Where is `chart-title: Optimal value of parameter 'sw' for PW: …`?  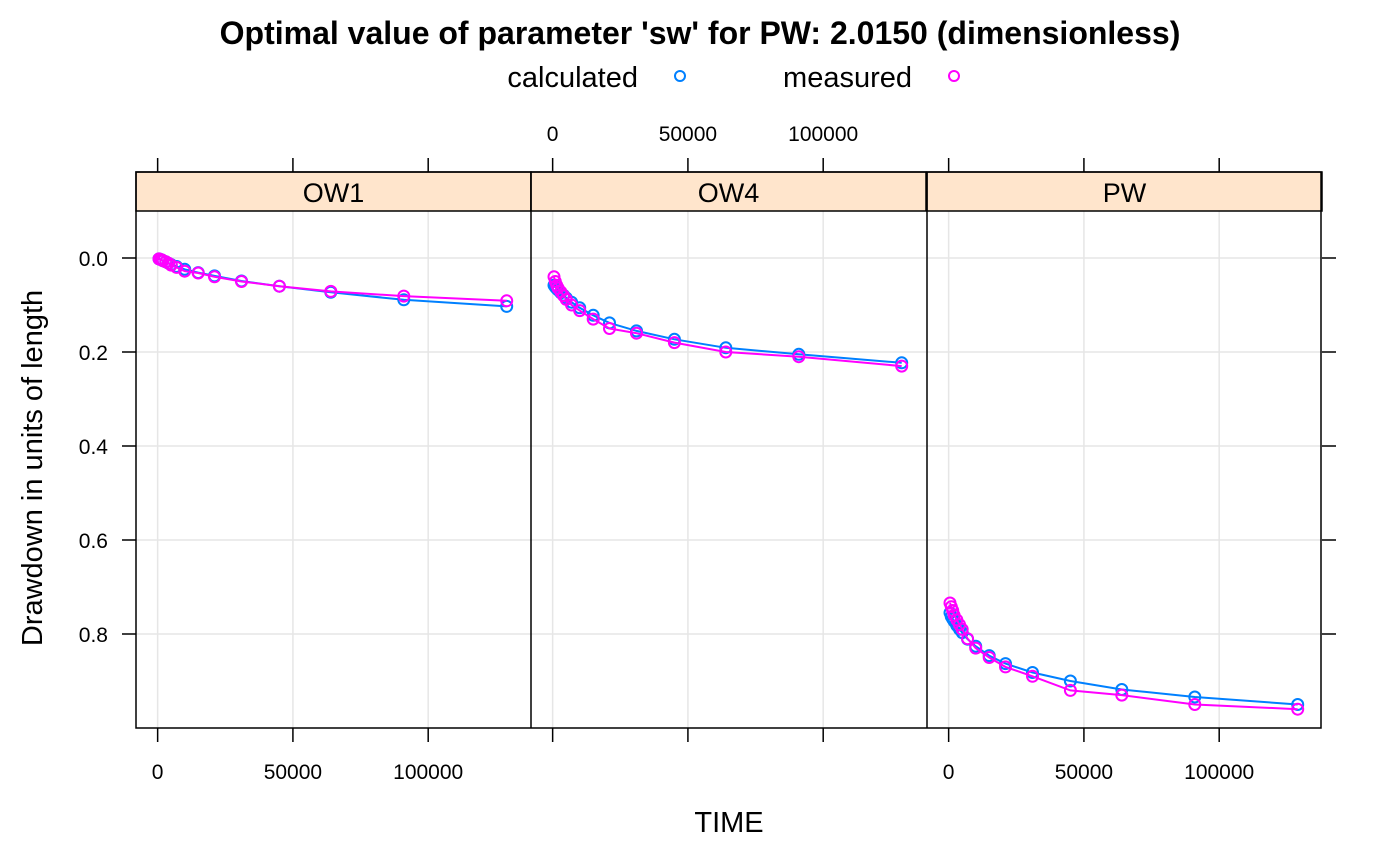 chart-title: Optimal value of parameter 'sw' for PW: … is located at coordinates (700, 33).